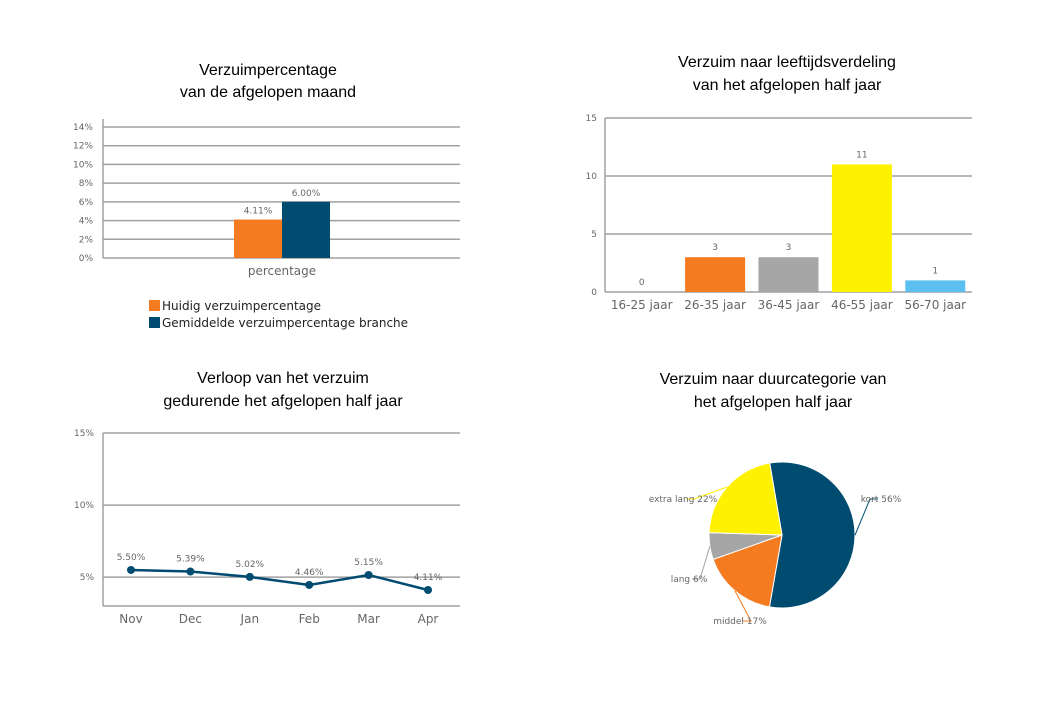  What do you see at coordinates (131, 558) in the screenshot?
I see `chart3-data-label: 5.50%` at bounding box center [131, 558].